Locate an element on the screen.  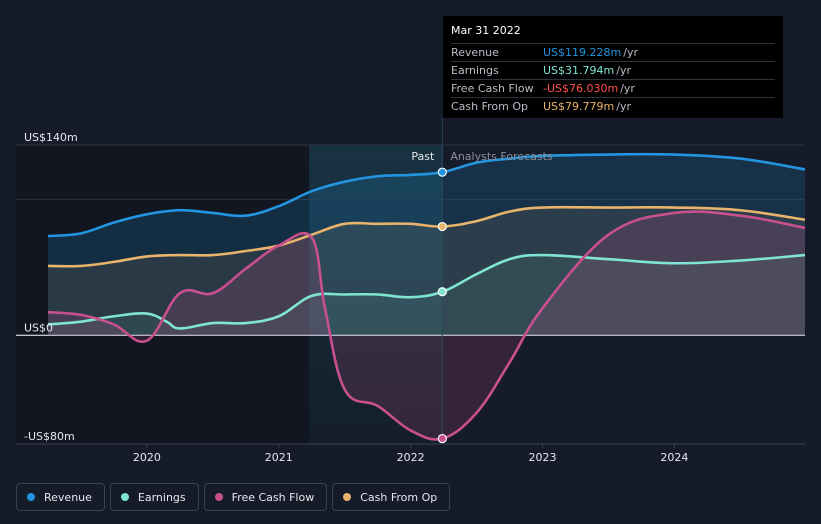
tooltip-label: Earnings is located at coordinates (475, 70).